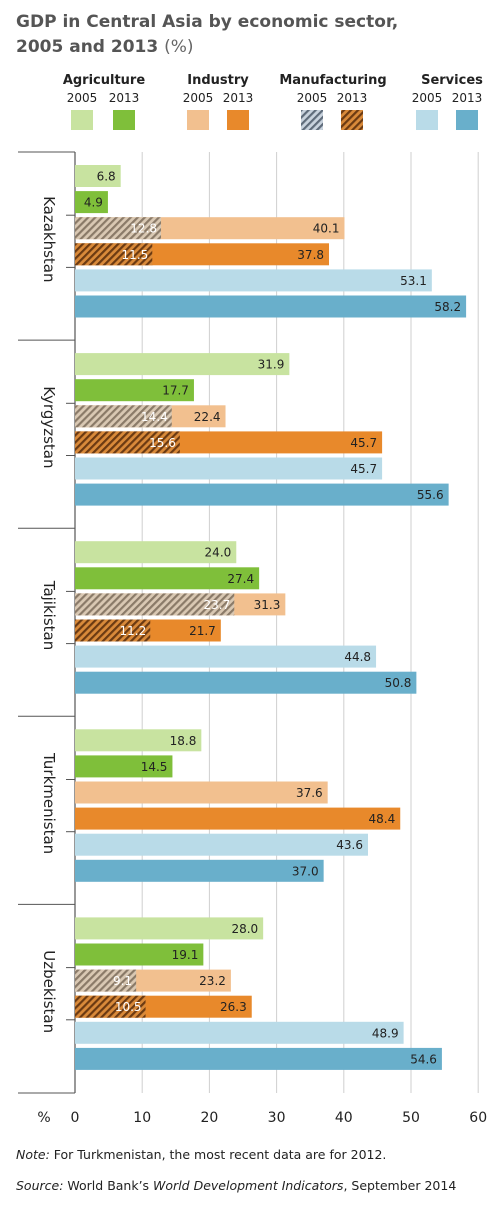 The height and width of the screenshot is (1208, 500). What do you see at coordinates (198, 120) in the screenshot?
I see `legend-swatch-industry-2005` at bounding box center [198, 120].